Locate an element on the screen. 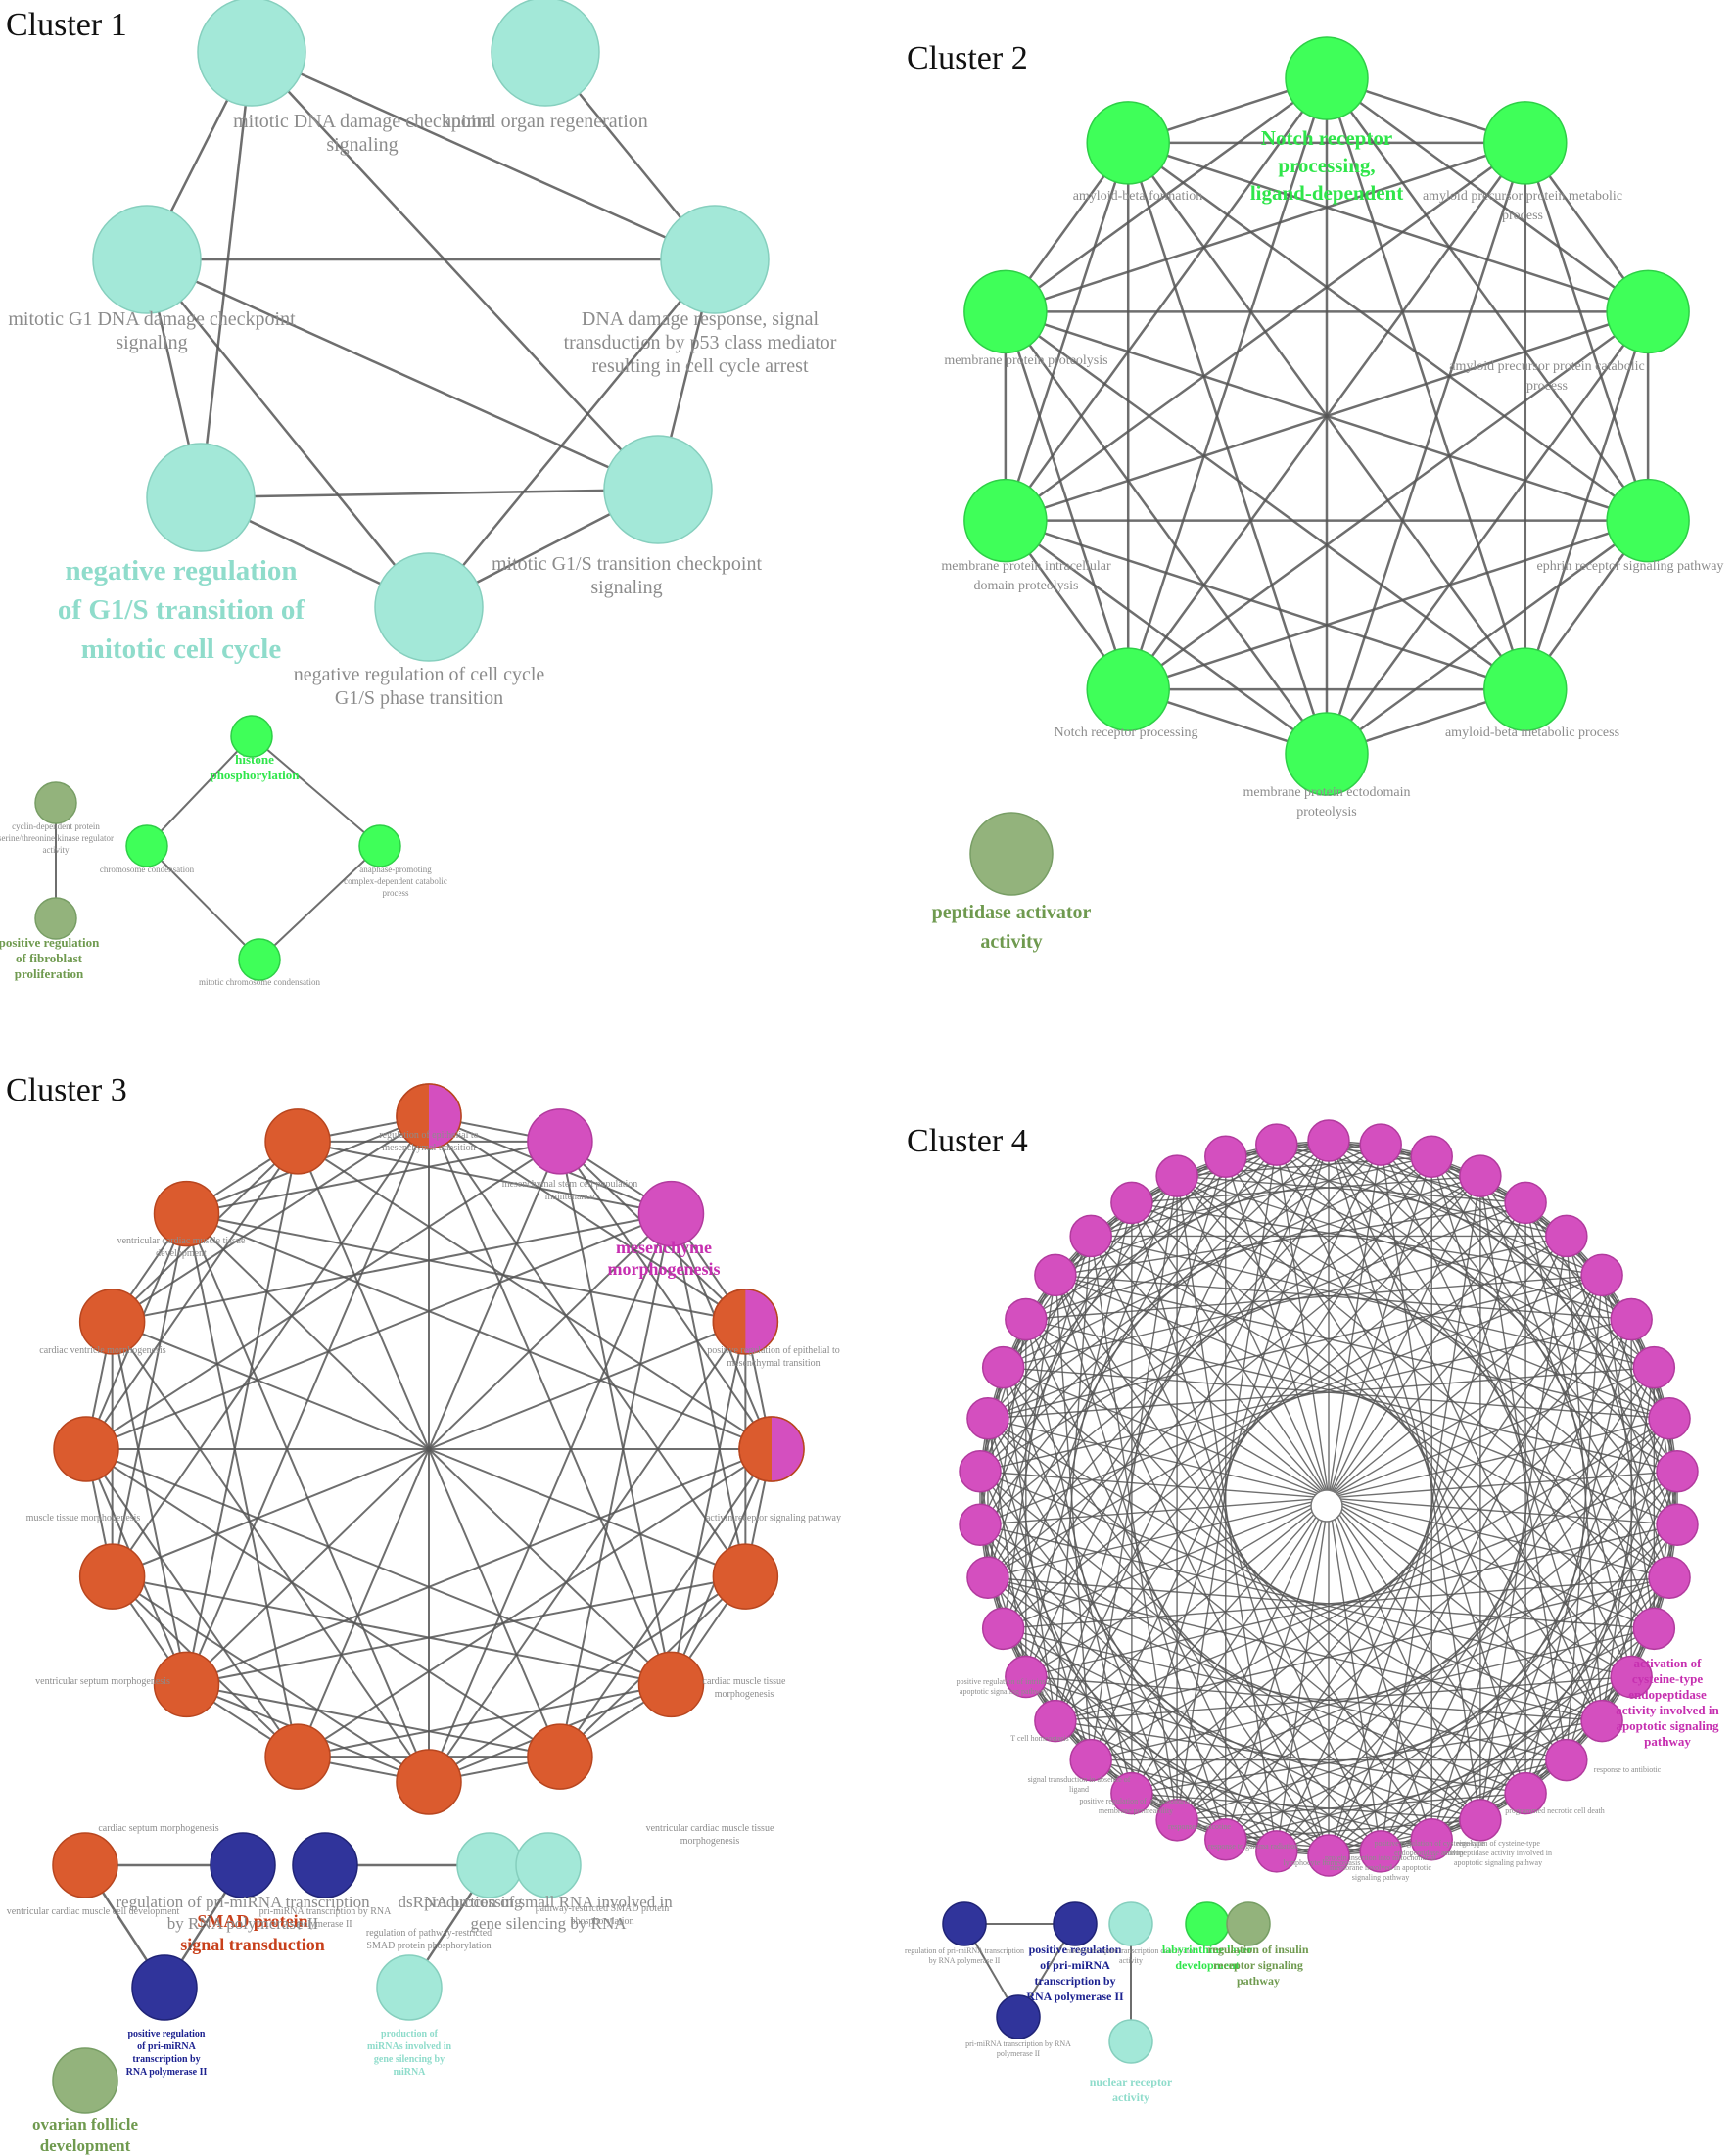  label-c1-12: mitotic chromosome condensation is located at coordinates (259, 982).